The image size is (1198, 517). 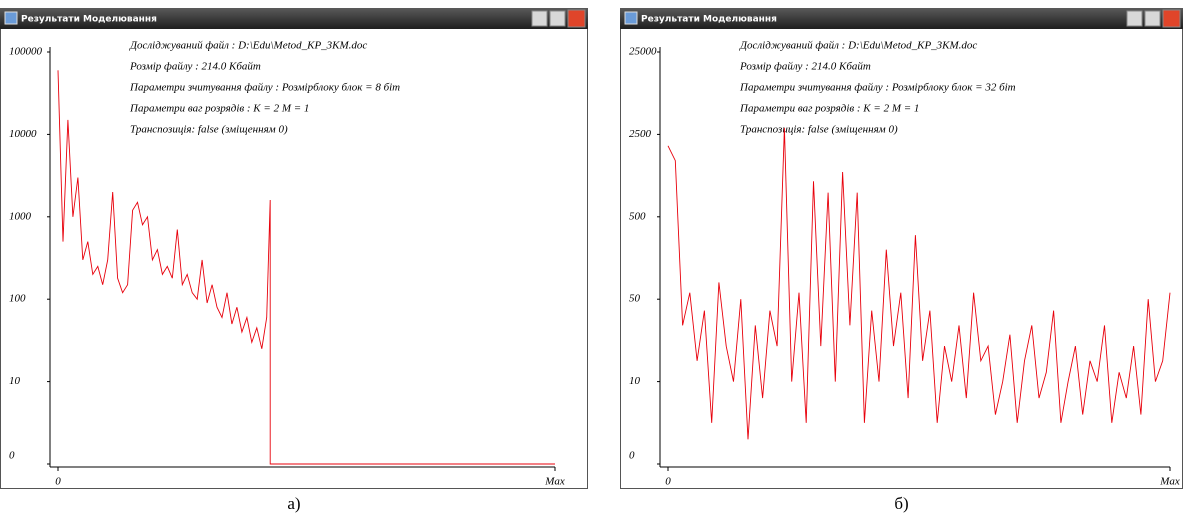 I want to click on y-tick-label: 100000, so click(x=26, y=52).